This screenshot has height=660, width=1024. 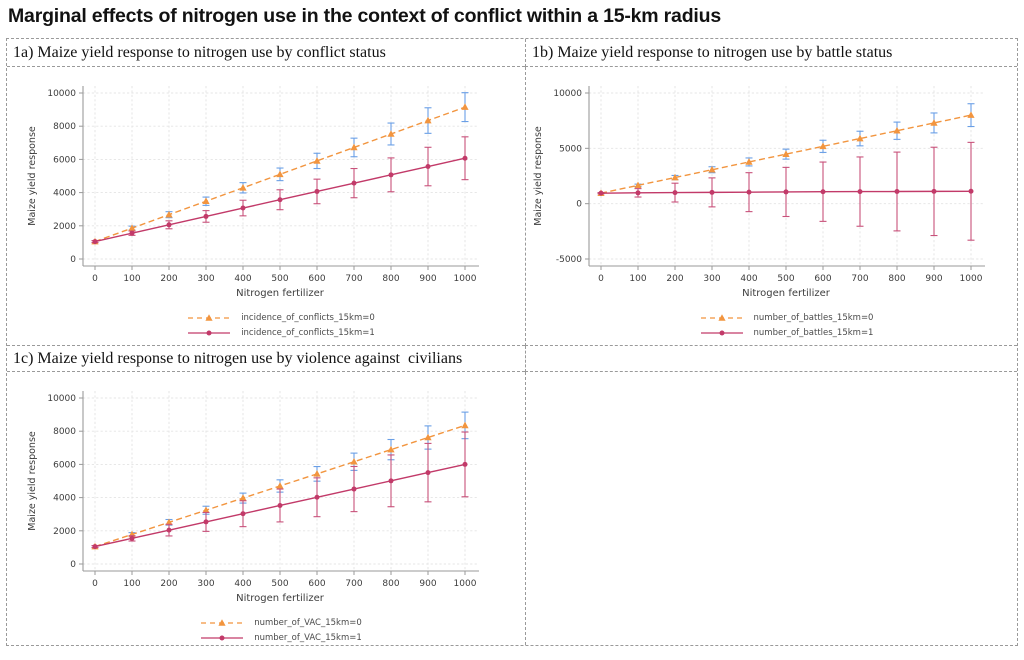 I want to click on legend-item: number_of_battles_15km=0, so click(x=787, y=318).